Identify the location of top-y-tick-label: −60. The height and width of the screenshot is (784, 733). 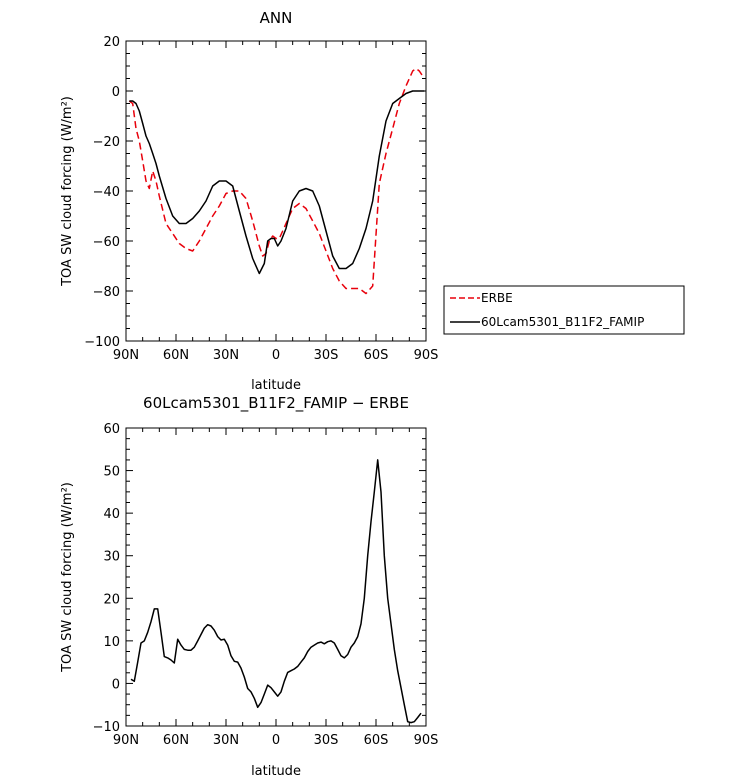
(106, 242).